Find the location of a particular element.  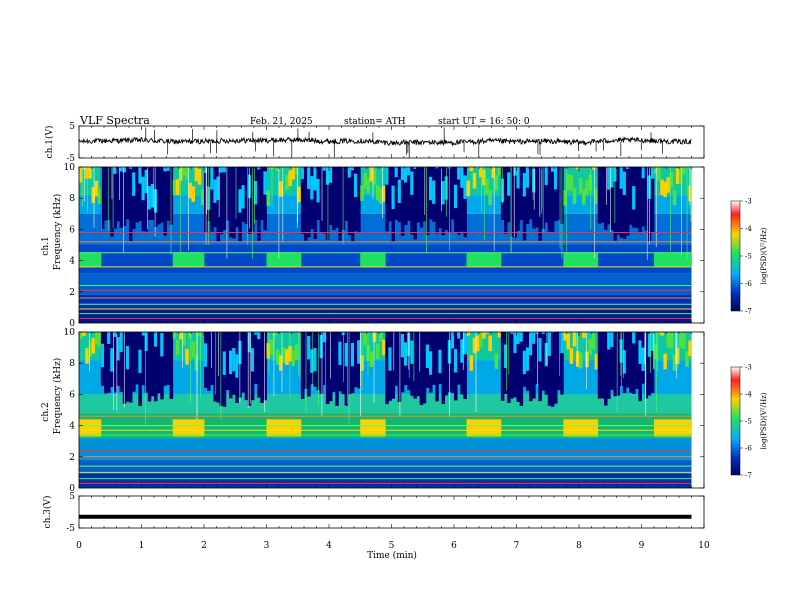

start-time-text: start UT = 16: 50: 0 is located at coordinates (484, 122).